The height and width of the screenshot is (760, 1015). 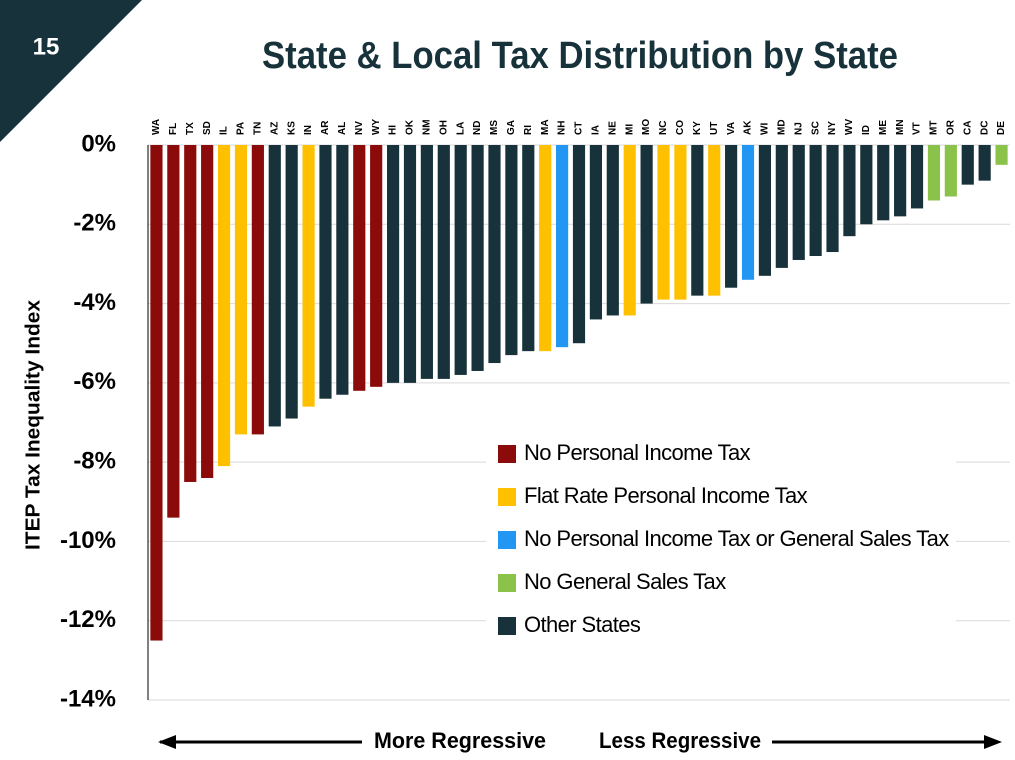 What do you see at coordinates (562, 128) in the screenshot?
I see `x-tick-label: NH` at bounding box center [562, 128].